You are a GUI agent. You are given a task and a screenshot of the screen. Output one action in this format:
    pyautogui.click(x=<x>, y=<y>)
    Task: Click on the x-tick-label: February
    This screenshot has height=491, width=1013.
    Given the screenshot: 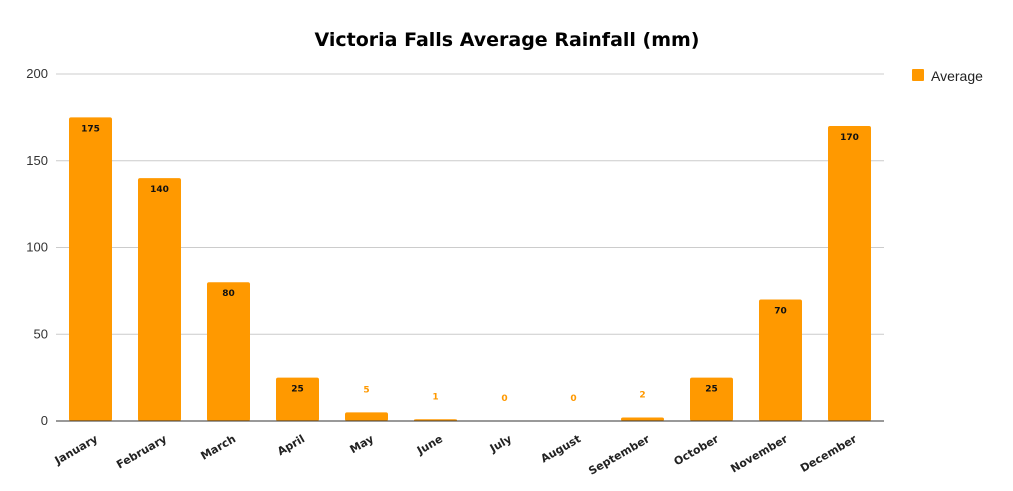 What is the action you would take?
    pyautogui.click(x=141, y=451)
    